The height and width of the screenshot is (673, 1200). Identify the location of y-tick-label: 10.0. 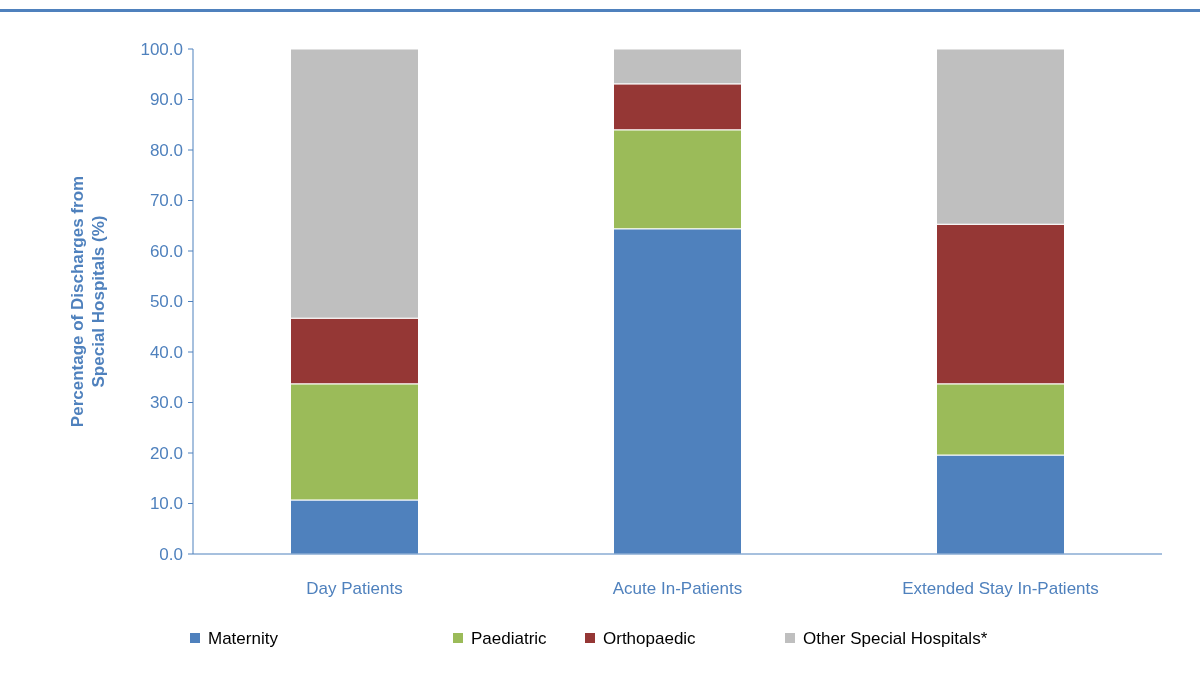
(166, 504).